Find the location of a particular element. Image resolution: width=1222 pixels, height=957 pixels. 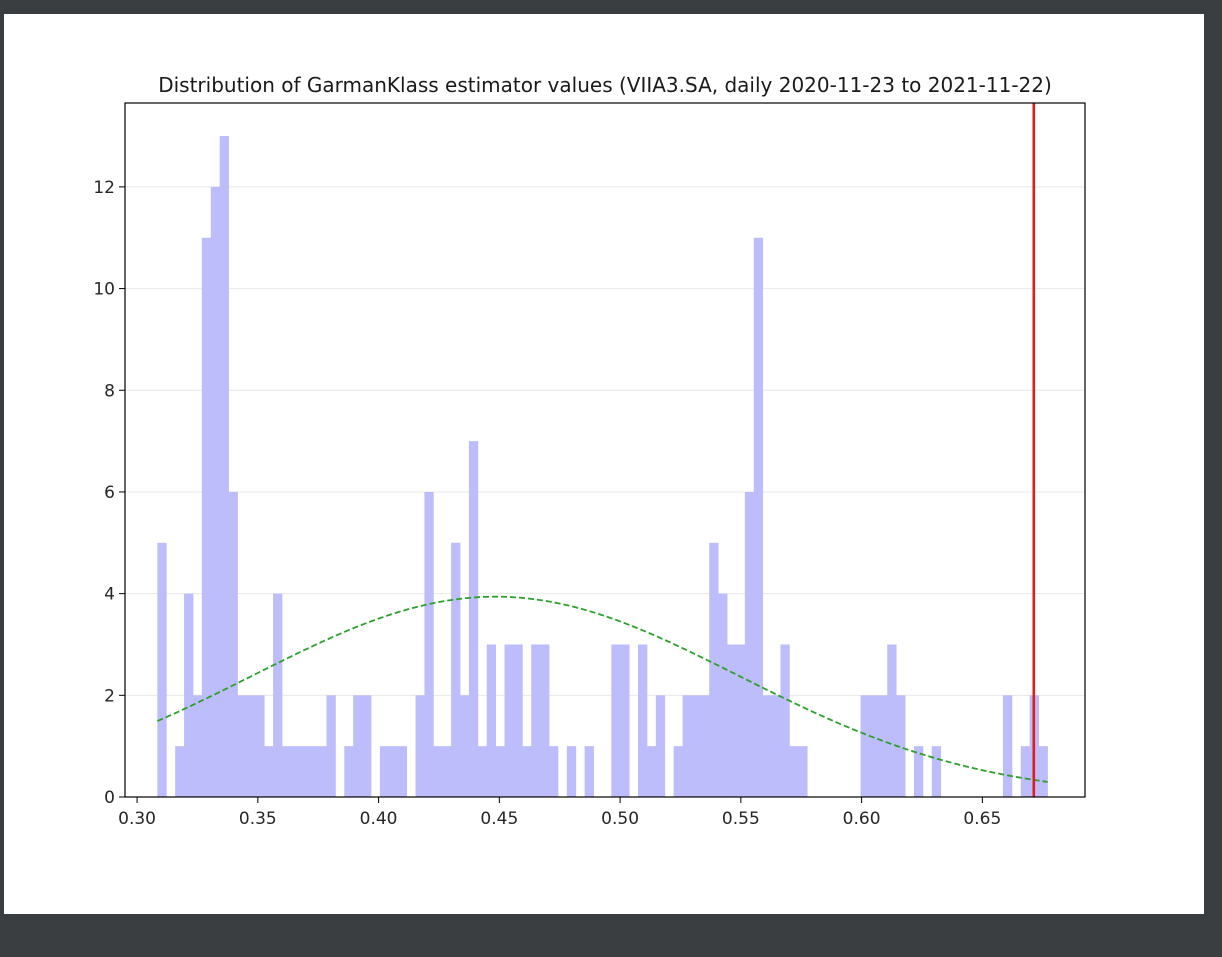

y-tick-label: 12 is located at coordinates (104, 188).